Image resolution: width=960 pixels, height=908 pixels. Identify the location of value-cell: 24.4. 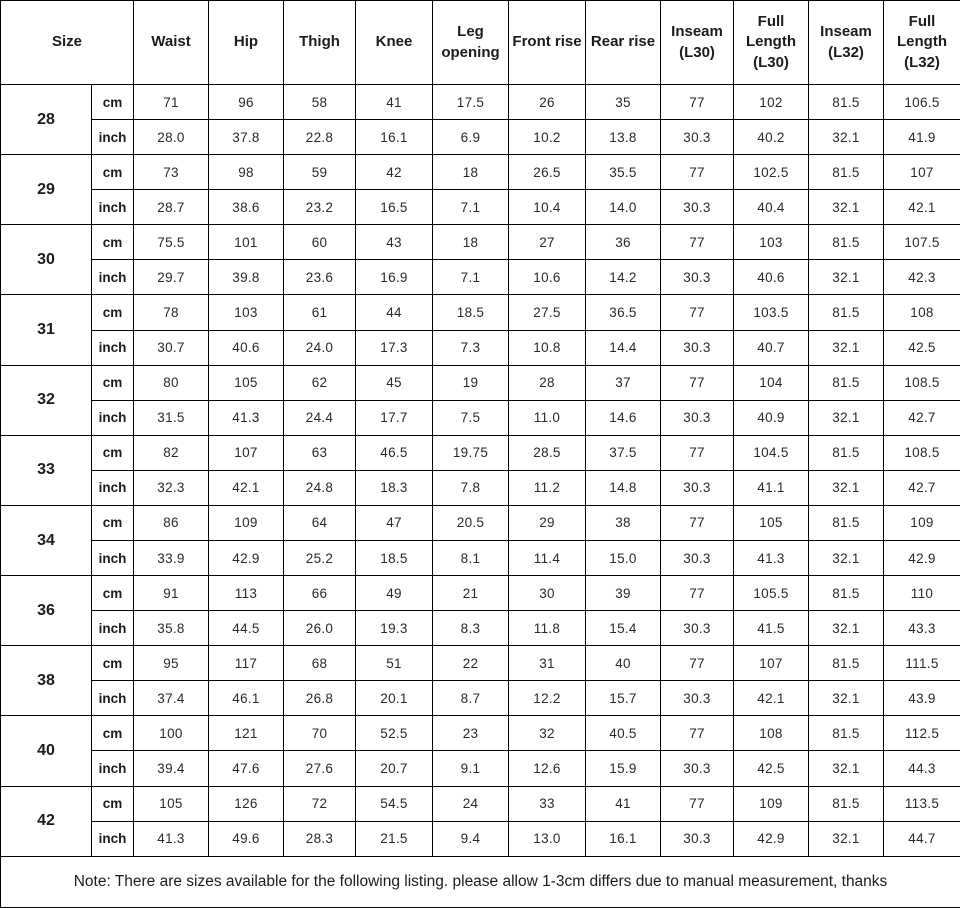
(320, 417).